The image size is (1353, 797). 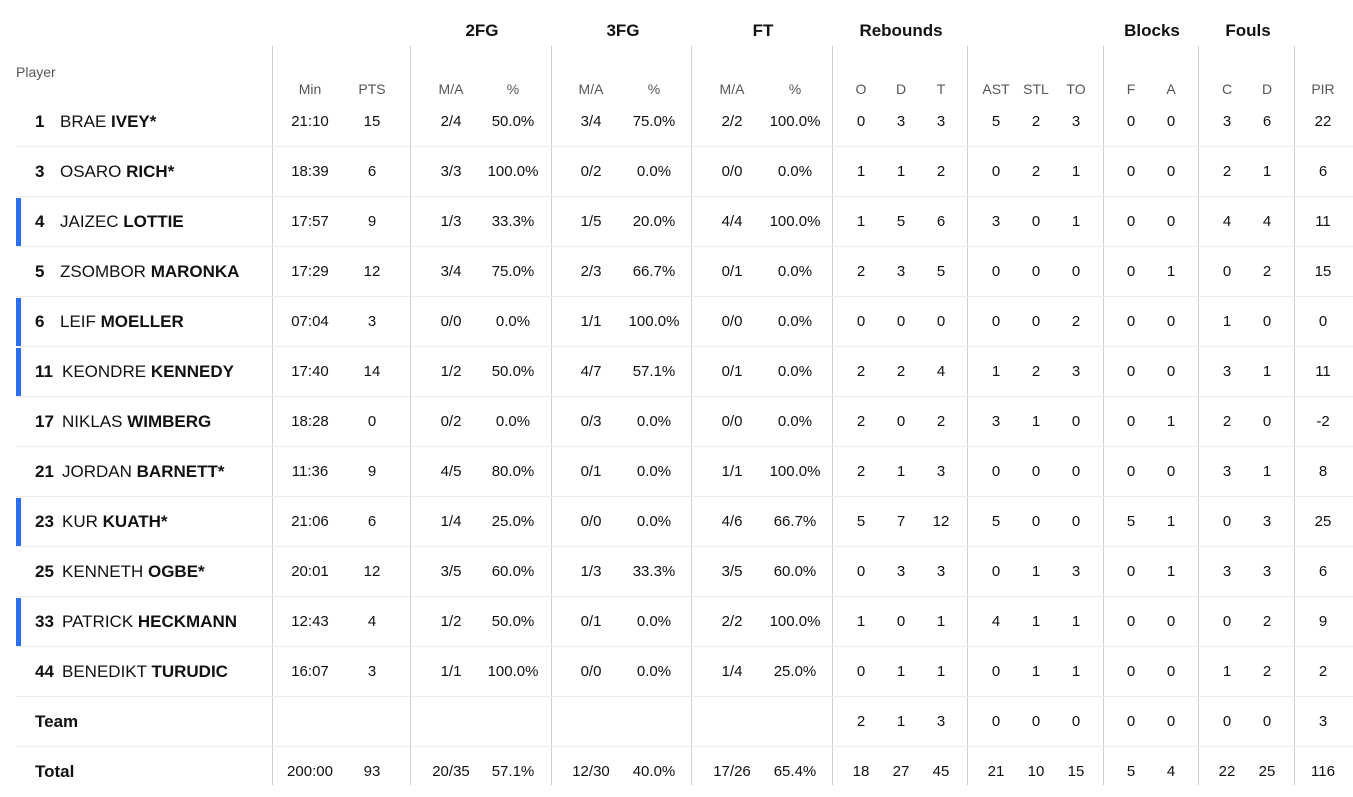 What do you see at coordinates (1076, 171) in the screenshot?
I see `stat-to: 1` at bounding box center [1076, 171].